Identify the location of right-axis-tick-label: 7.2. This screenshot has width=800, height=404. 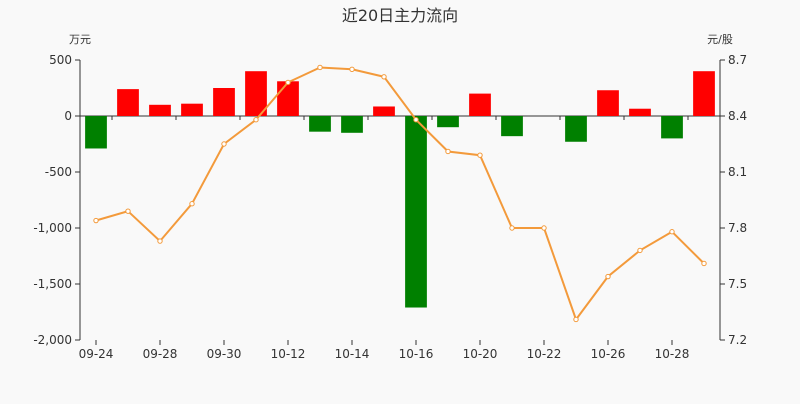
(737, 340).